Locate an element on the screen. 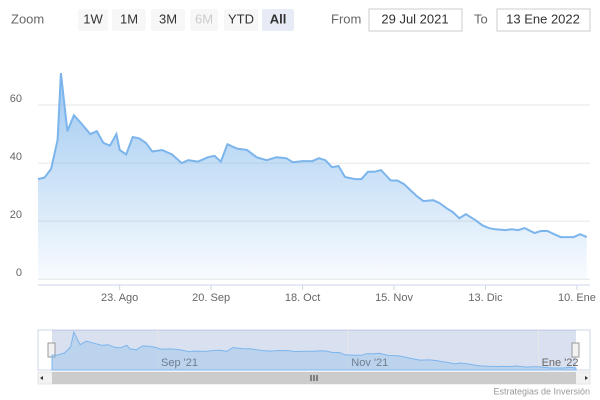 The height and width of the screenshot is (400, 600). from-label: From is located at coordinates (346, 18).